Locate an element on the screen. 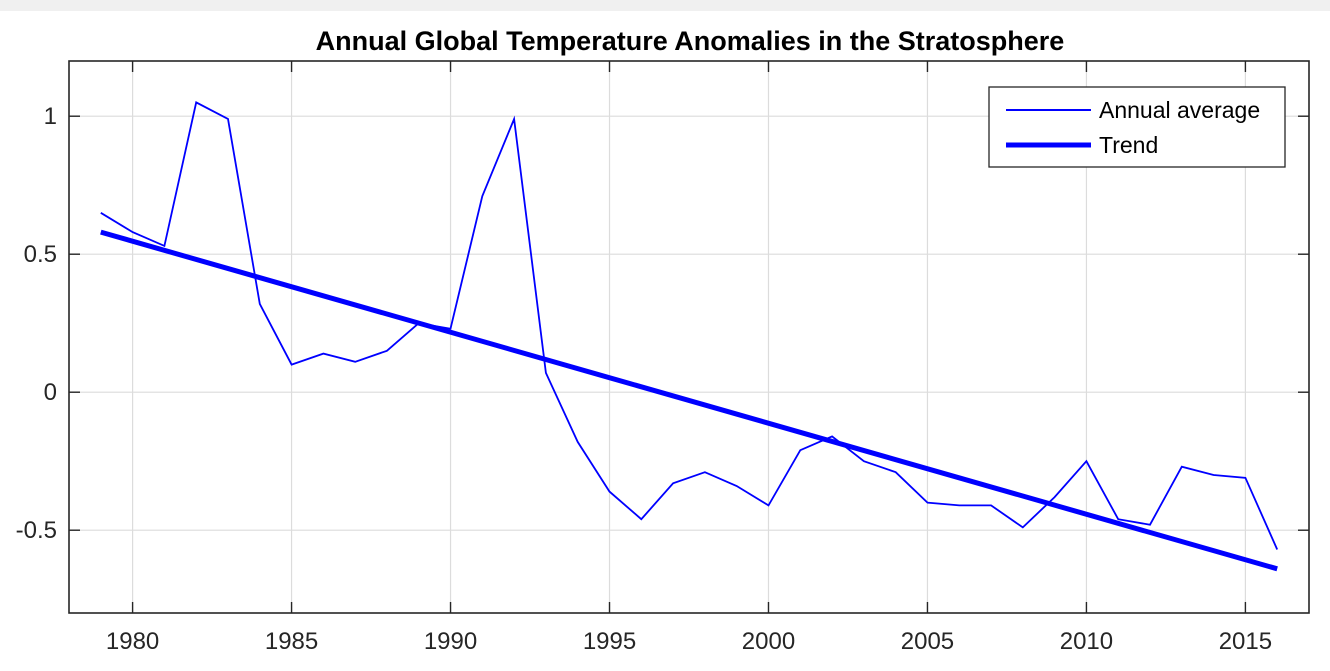 The image size is (1330, 671). legend-label-annual-average: Annual average is located at coordinates (1179, 110).